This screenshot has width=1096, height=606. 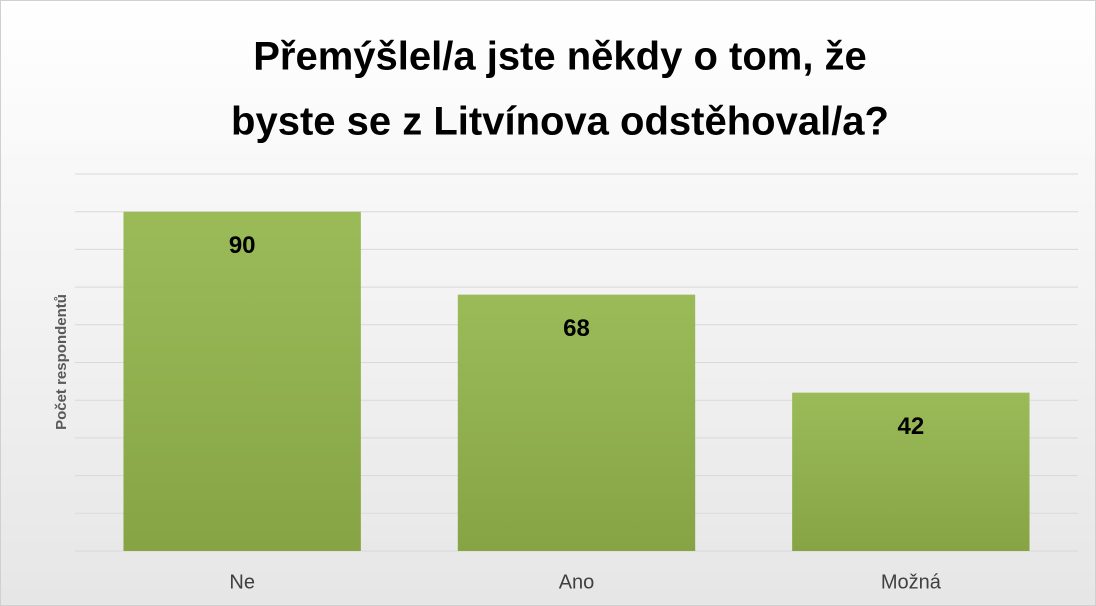 What do you see at coordinates (911, 582) in the screenshot?
I see `x-tick-label: Možná` at bounding box center [911, 582].